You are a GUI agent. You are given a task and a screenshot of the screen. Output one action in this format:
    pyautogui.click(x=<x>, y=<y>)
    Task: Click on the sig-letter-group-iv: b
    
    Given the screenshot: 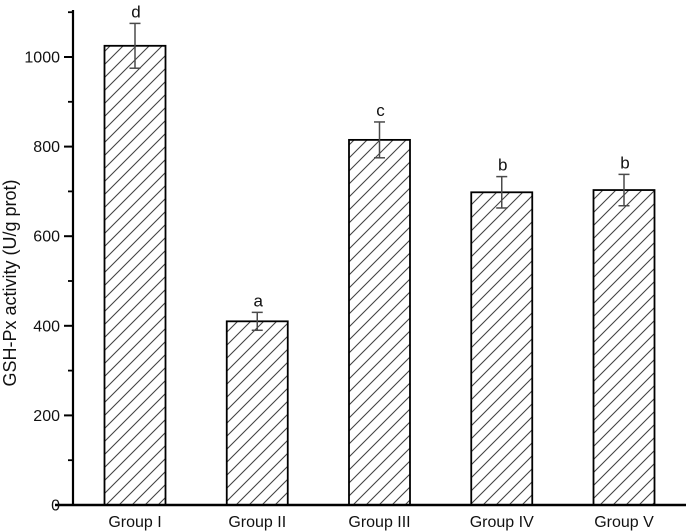 What is the action you would take?
    pyautogui.click(x=502, y=165)
    